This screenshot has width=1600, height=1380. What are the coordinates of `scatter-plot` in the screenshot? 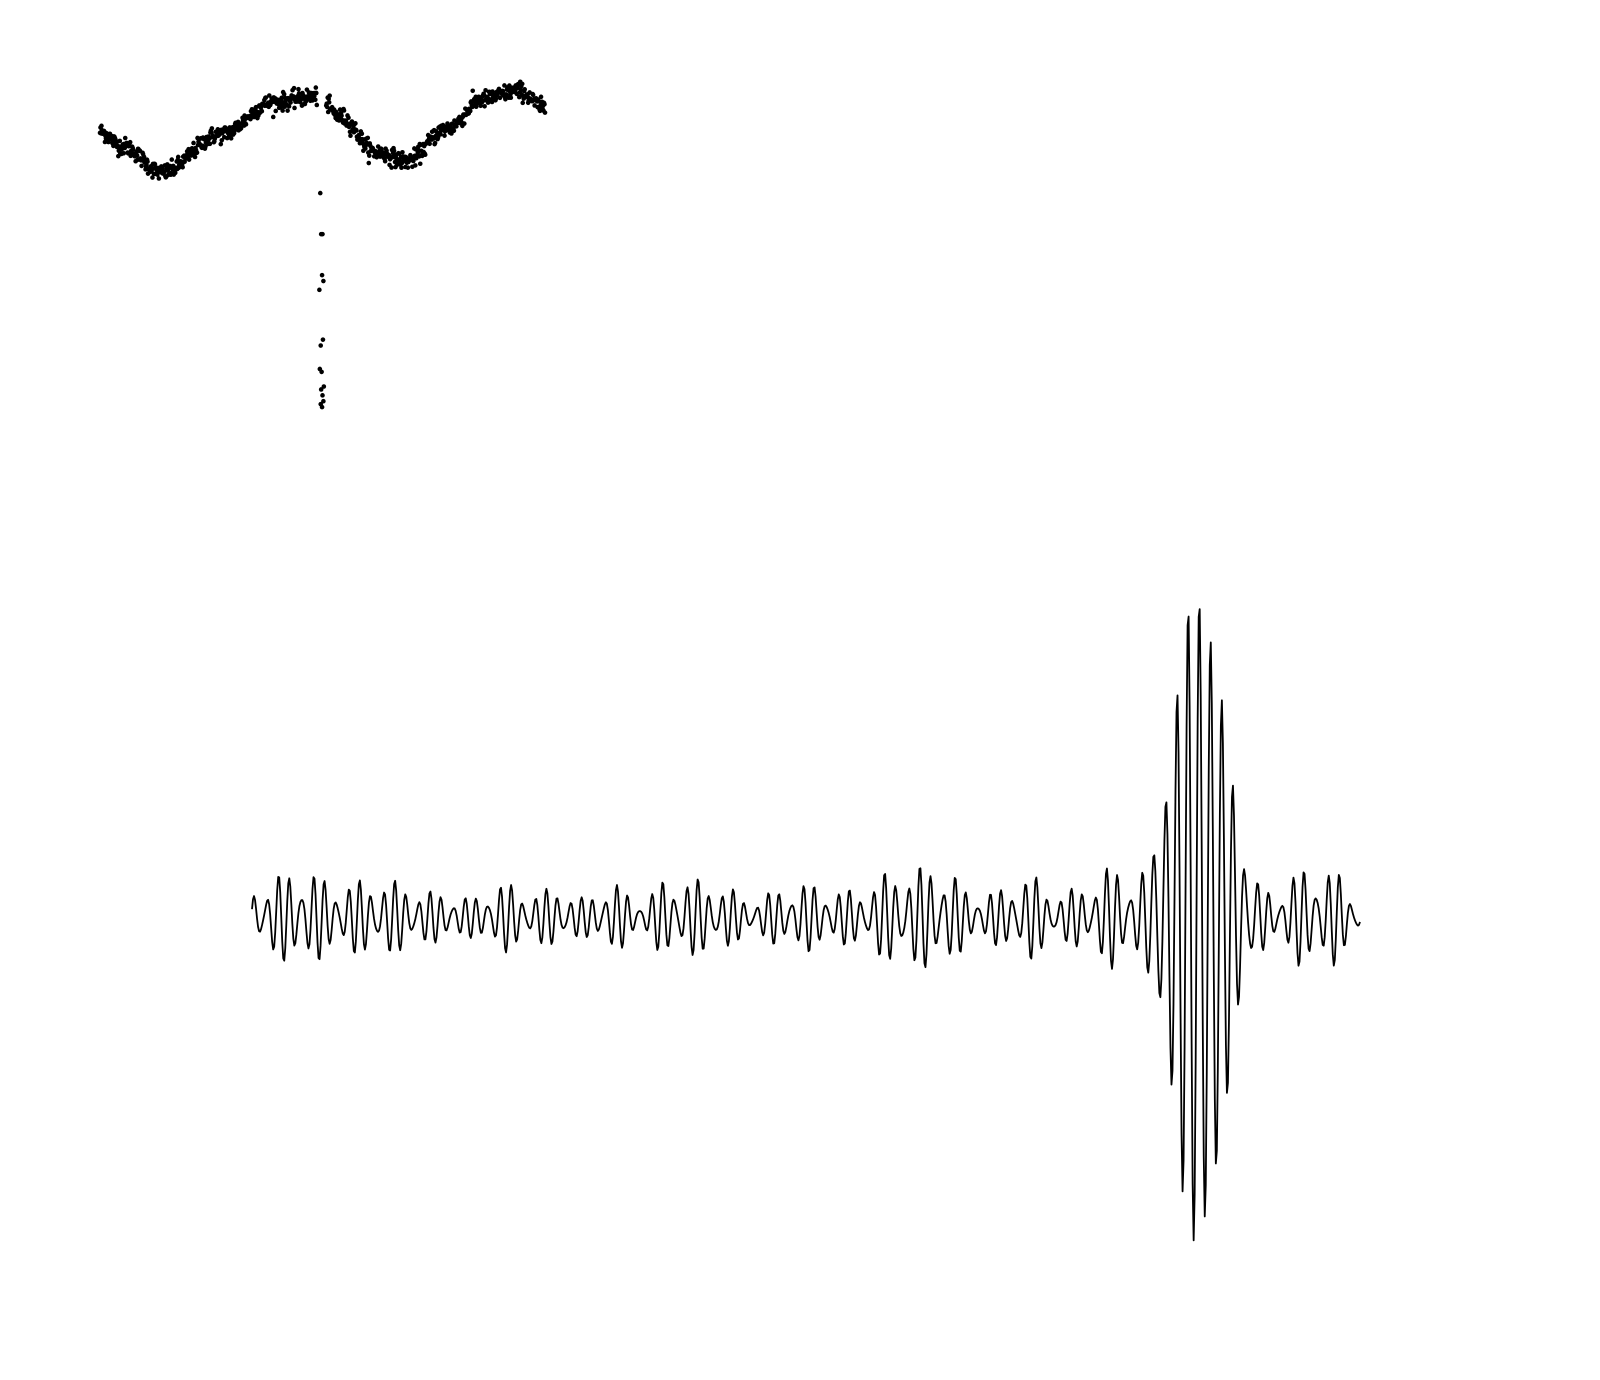 It's located at (322, 244).